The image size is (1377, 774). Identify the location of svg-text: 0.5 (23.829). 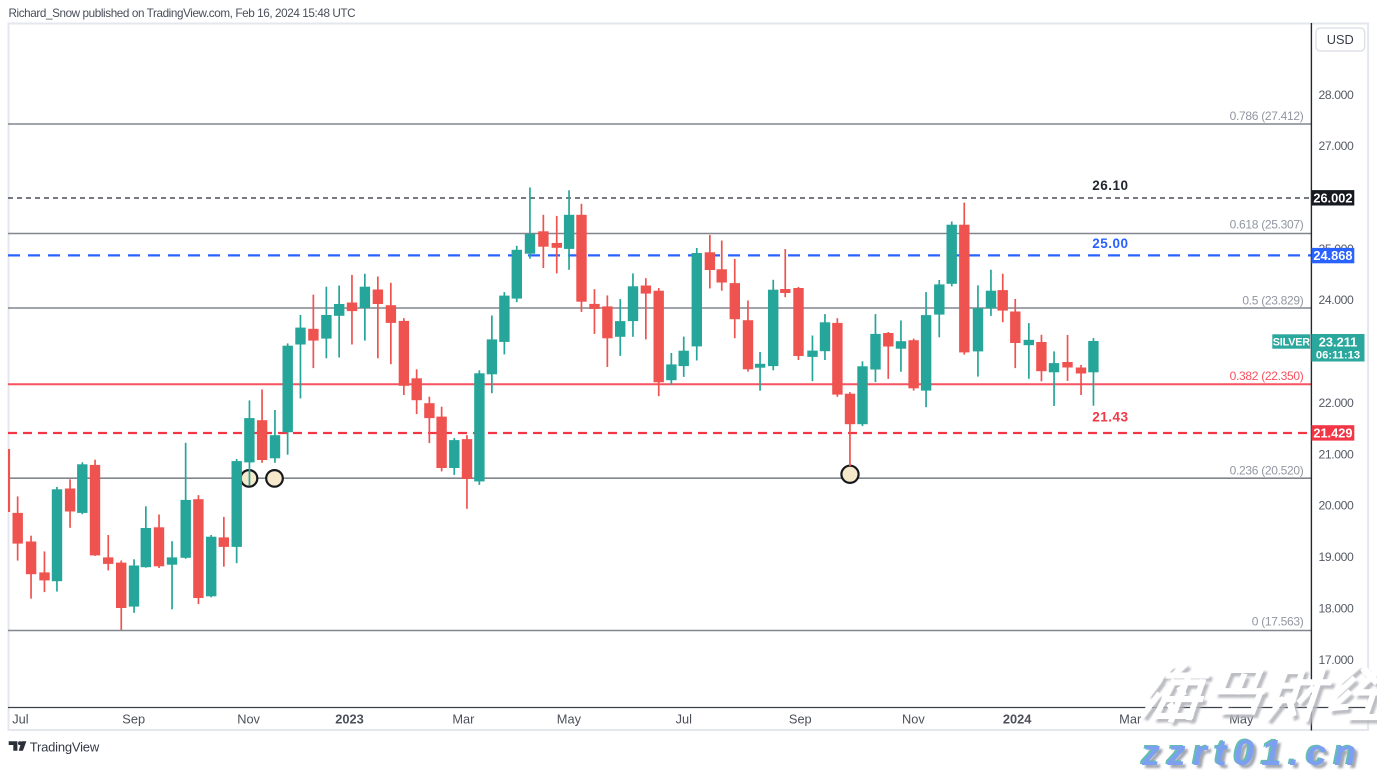
(1272, 301).